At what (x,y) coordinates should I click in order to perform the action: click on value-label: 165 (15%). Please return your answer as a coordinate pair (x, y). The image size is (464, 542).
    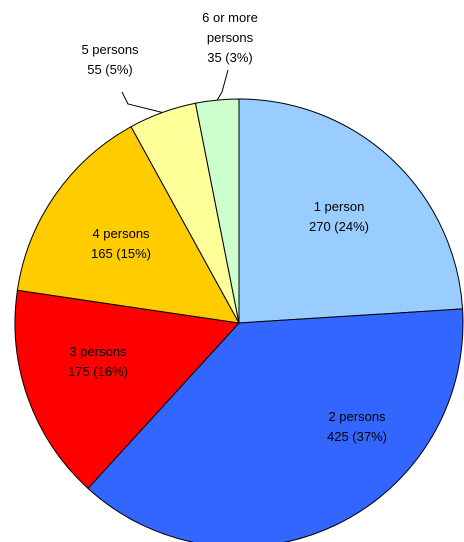
    Looking at the image, I should click on (121, 253).